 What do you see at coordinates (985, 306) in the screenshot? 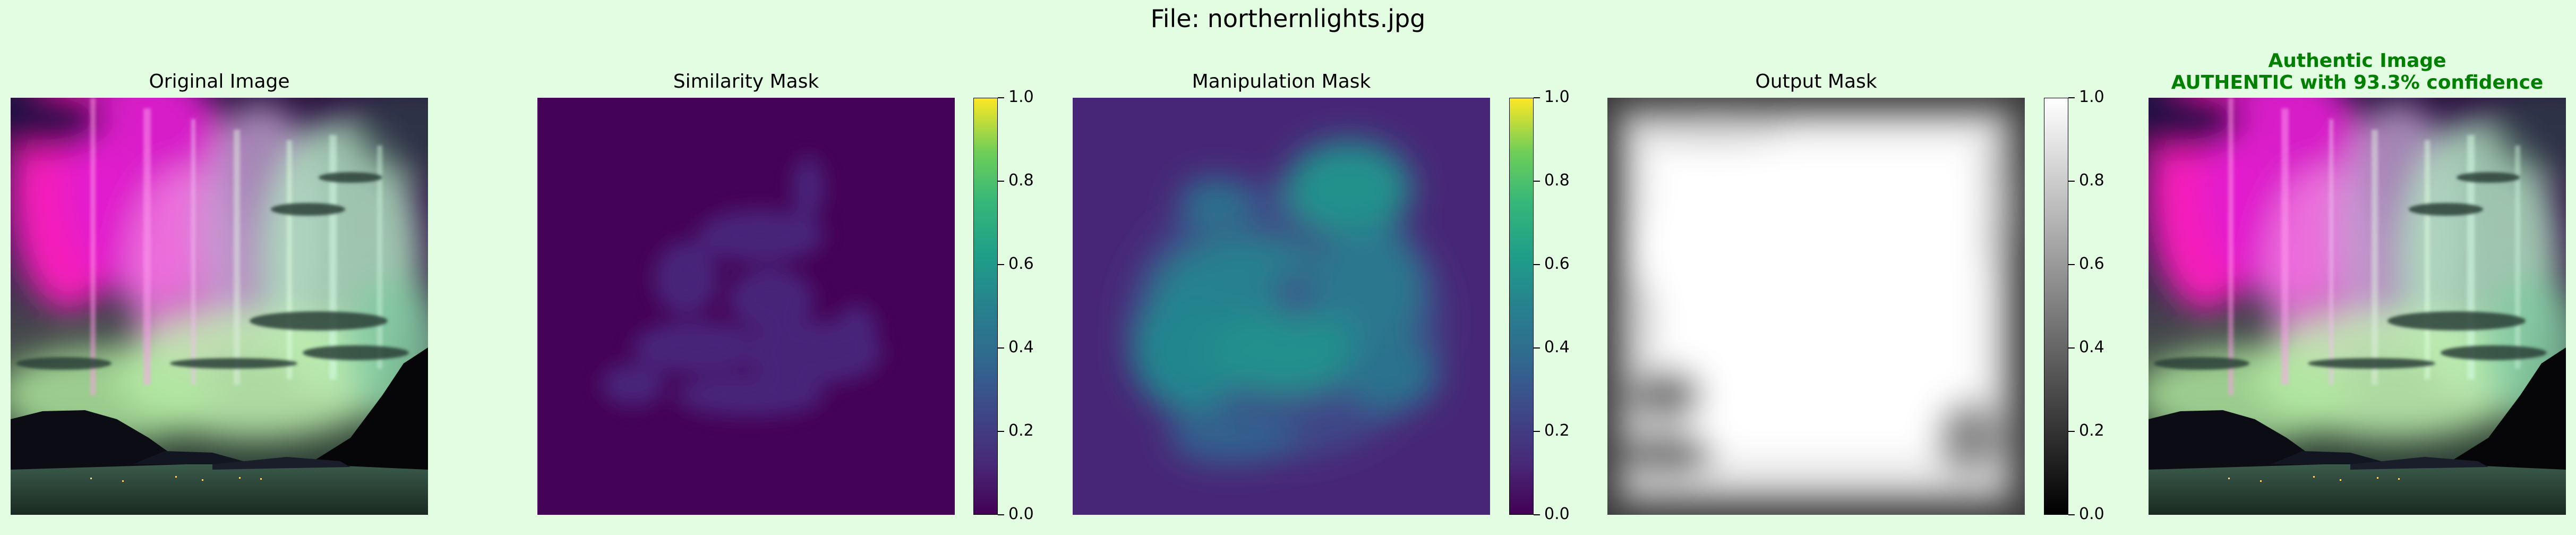
I see `similarity-colorbar` at bounding box center [985, 306].